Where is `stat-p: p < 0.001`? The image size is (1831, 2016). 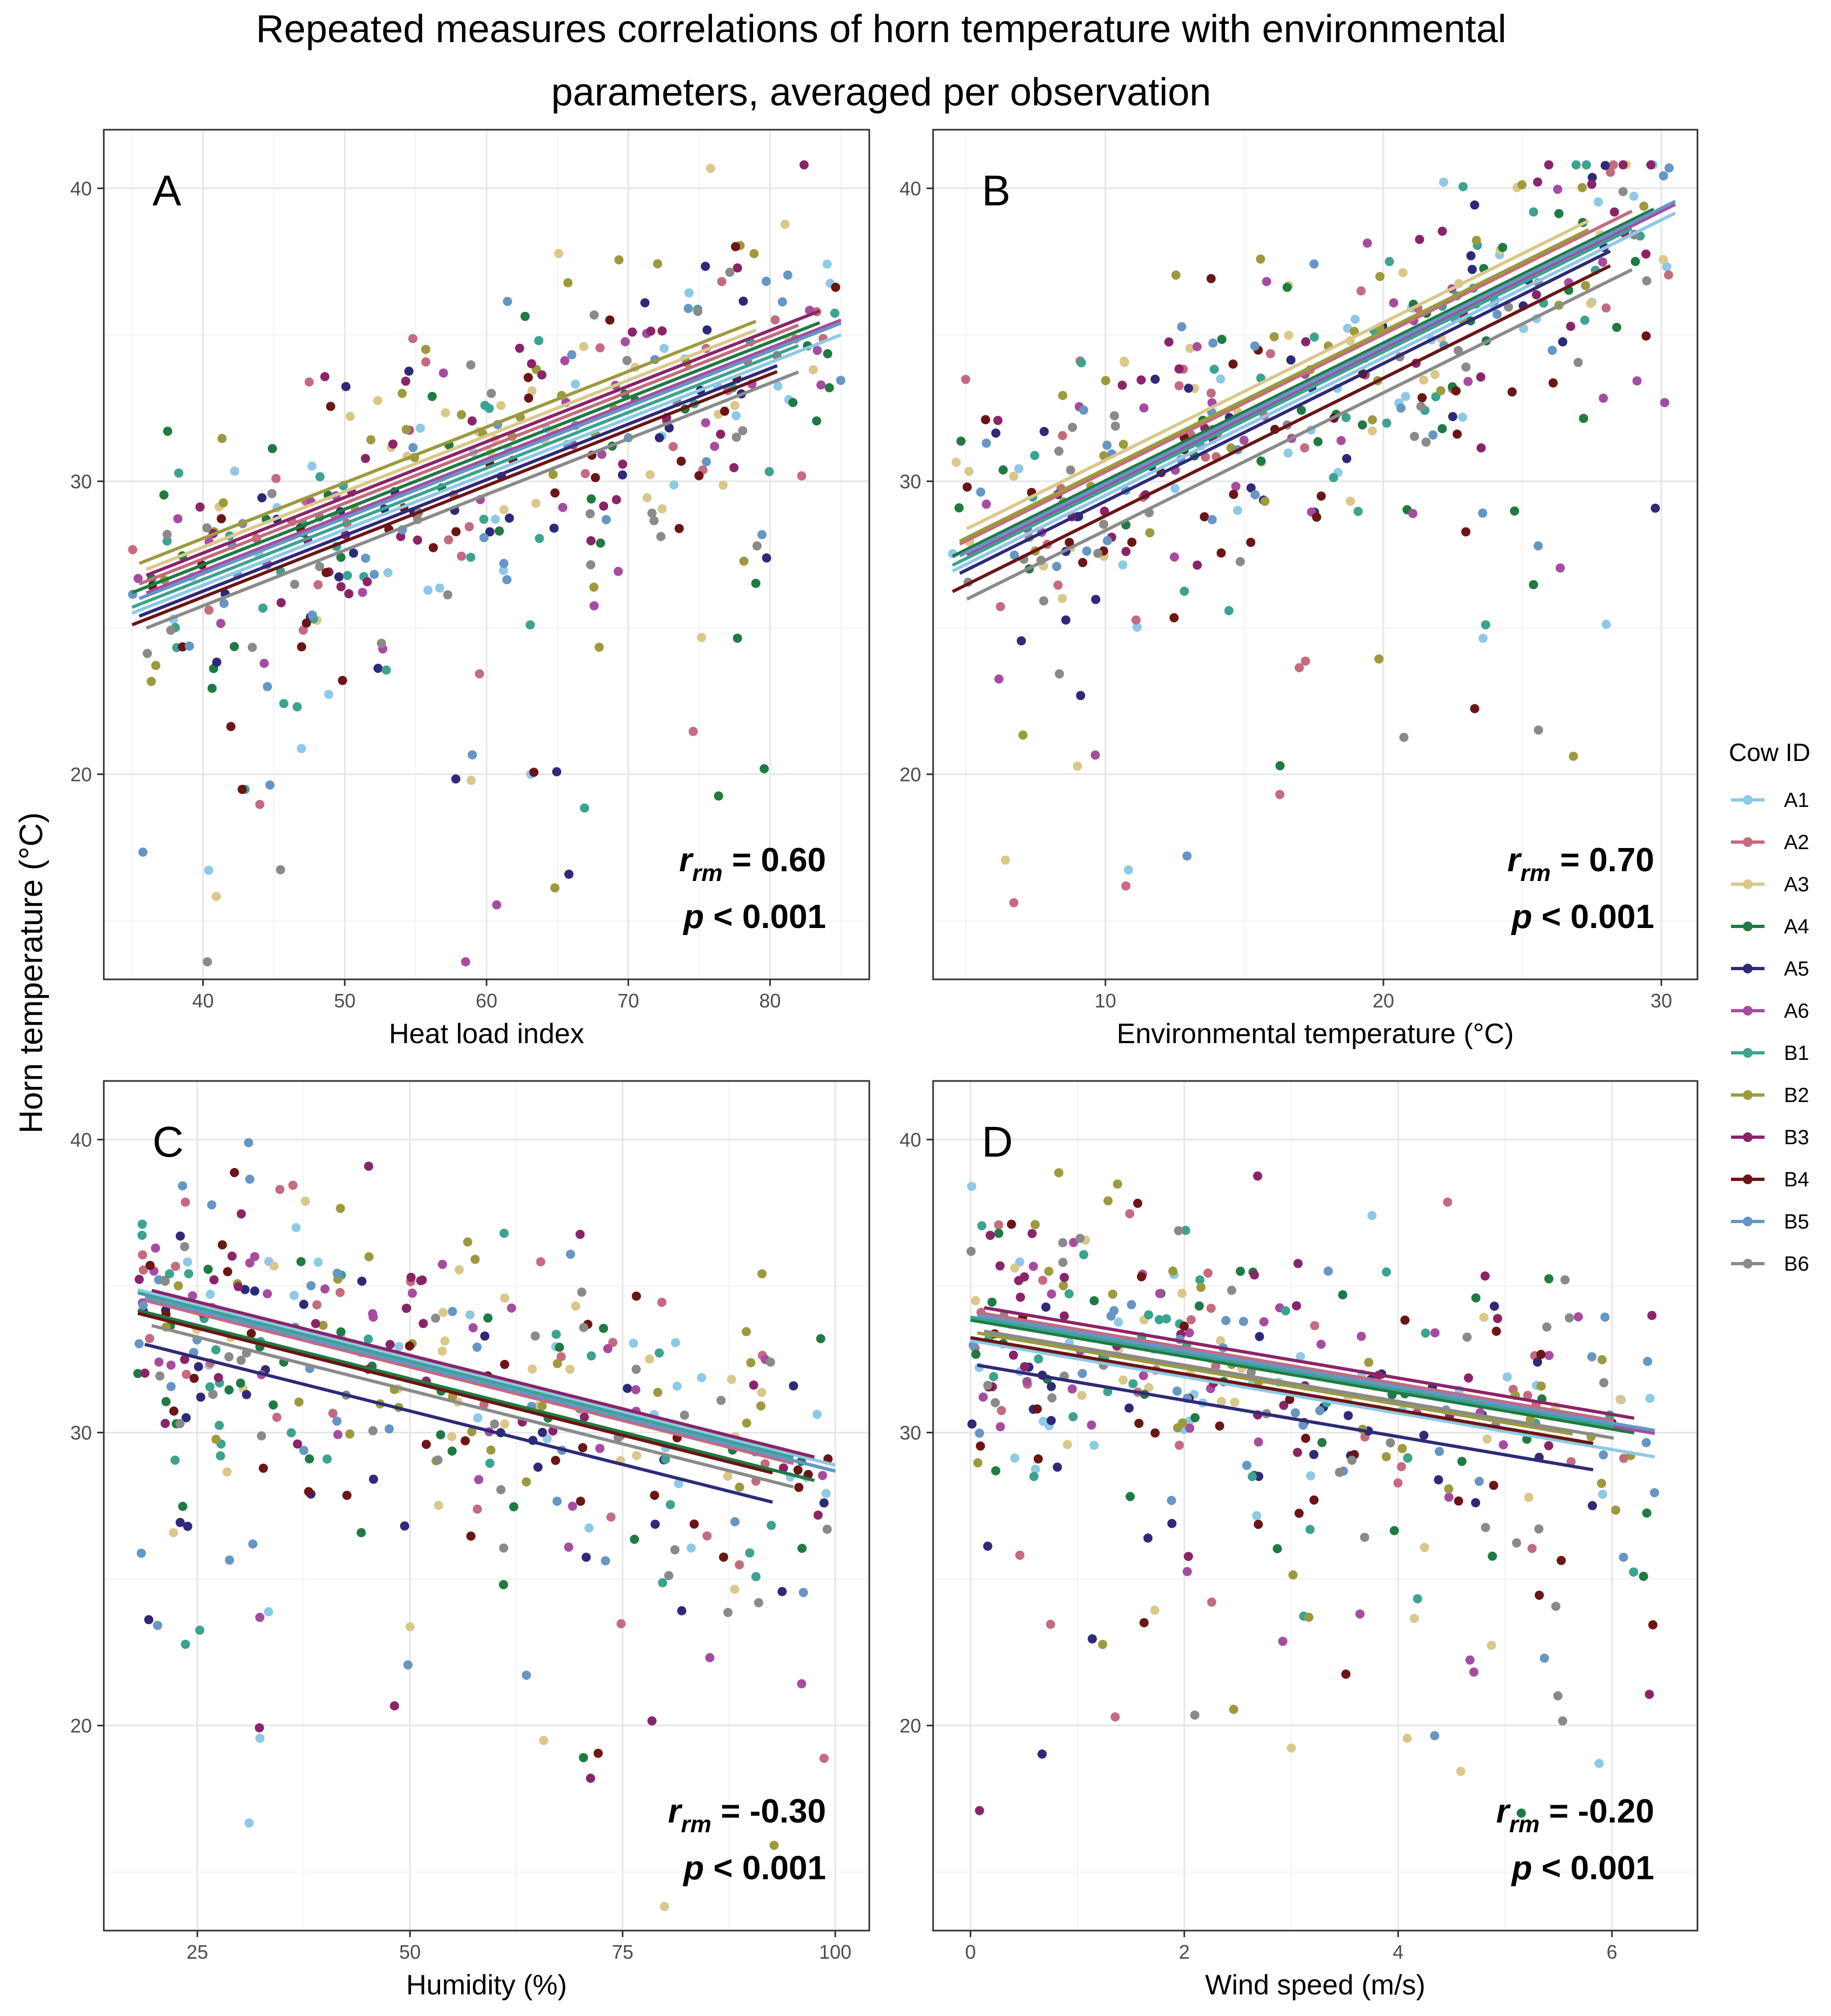 stat-p: p < 0.001 is located at coordinates (1582, 1868).